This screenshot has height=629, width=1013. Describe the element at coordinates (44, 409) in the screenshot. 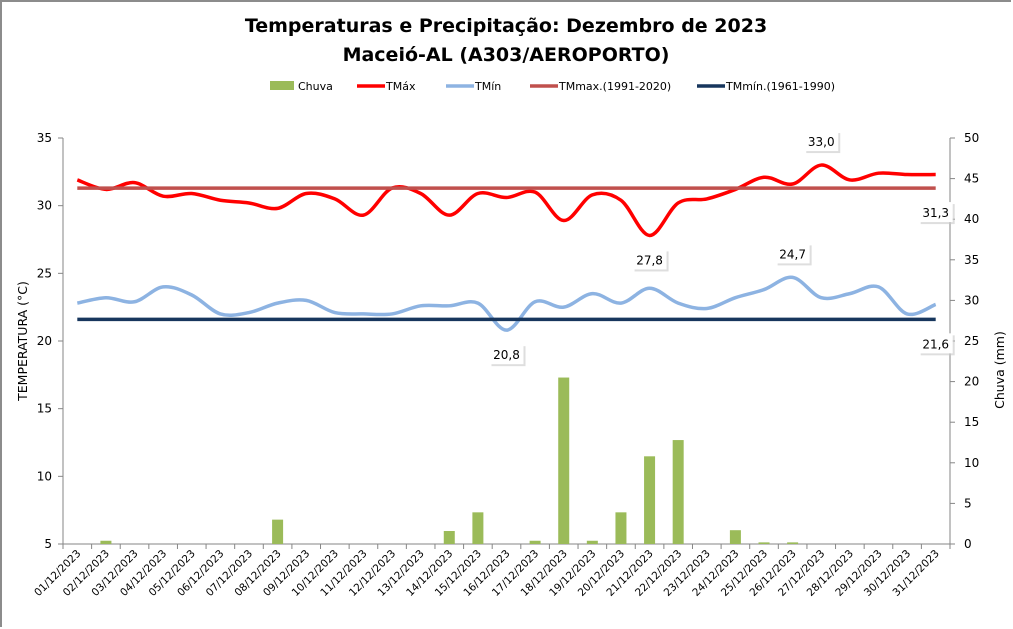

I see `y-tick-label: 15` at that location.